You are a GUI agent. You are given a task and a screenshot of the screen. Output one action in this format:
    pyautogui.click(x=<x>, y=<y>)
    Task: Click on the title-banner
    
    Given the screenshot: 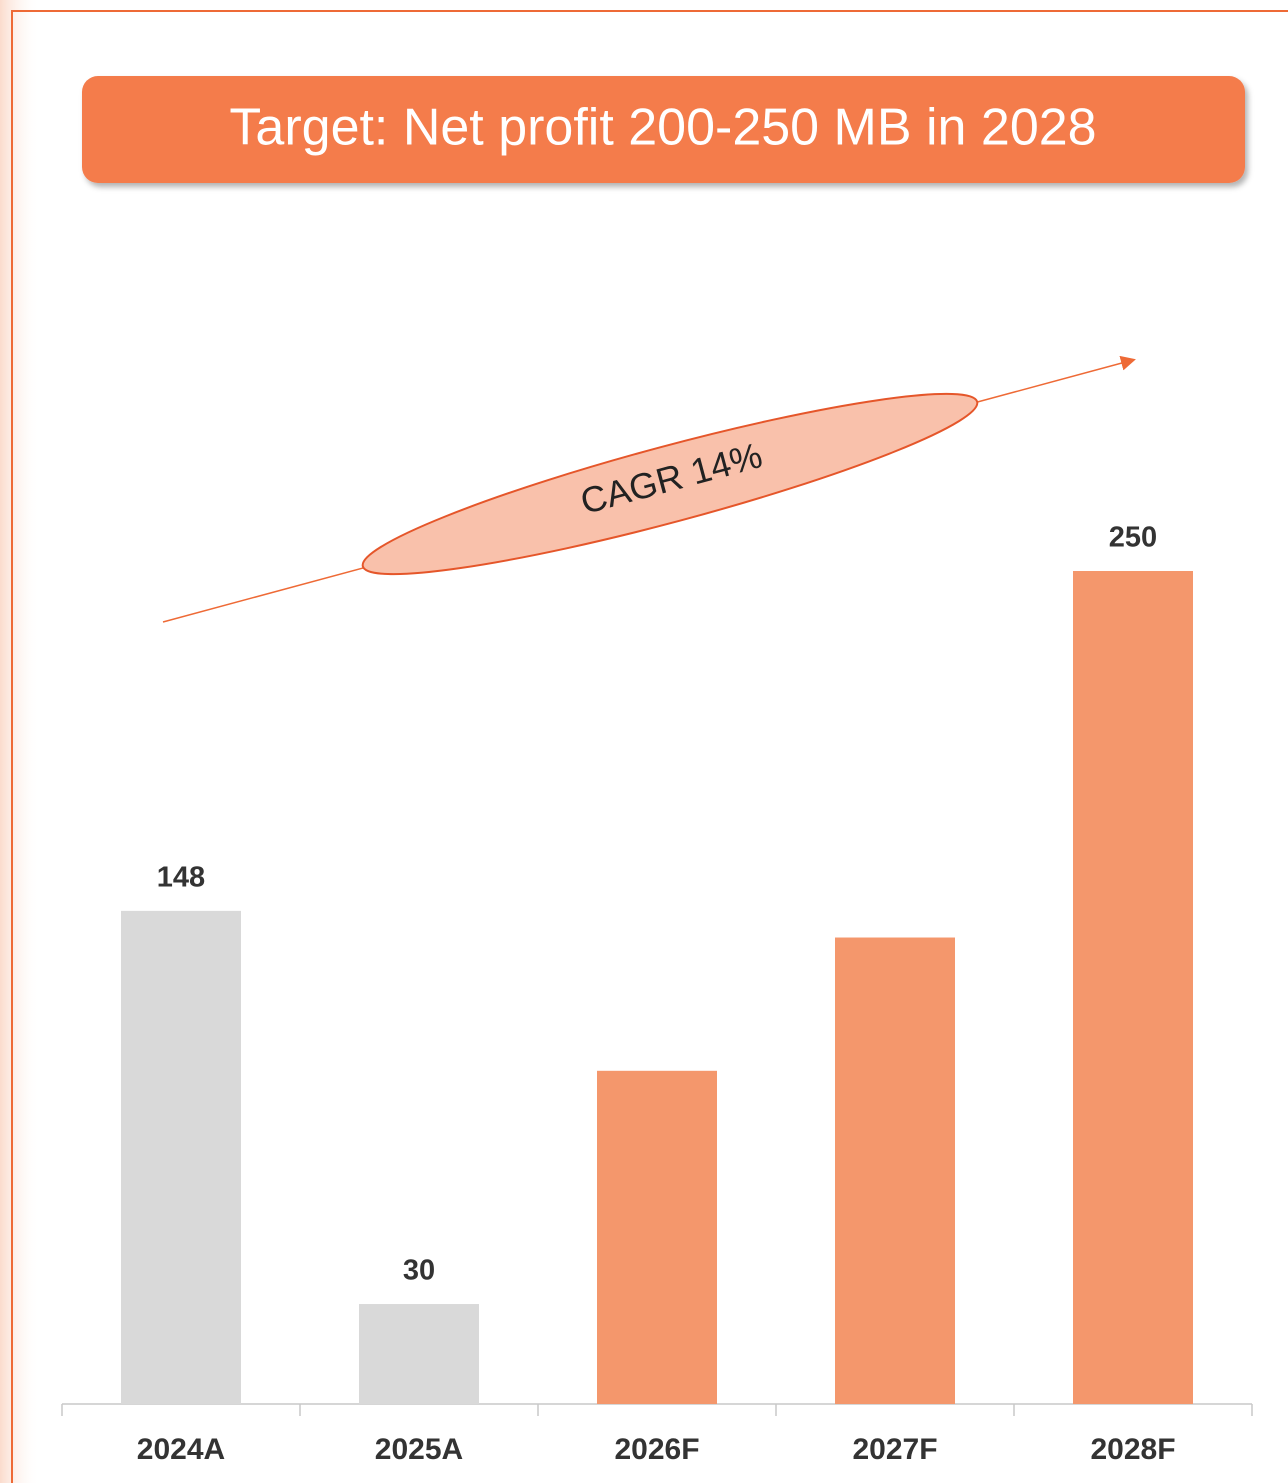 What is the action you would take?
    pyautogui.click(x=663, y=129)
    